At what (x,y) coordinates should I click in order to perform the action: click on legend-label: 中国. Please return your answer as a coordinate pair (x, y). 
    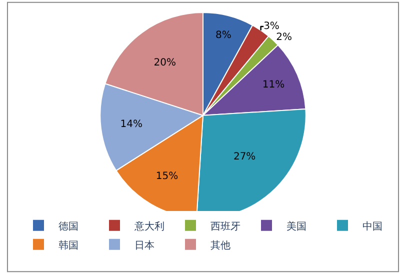
    Looking at the image, I should click on (372, 226).